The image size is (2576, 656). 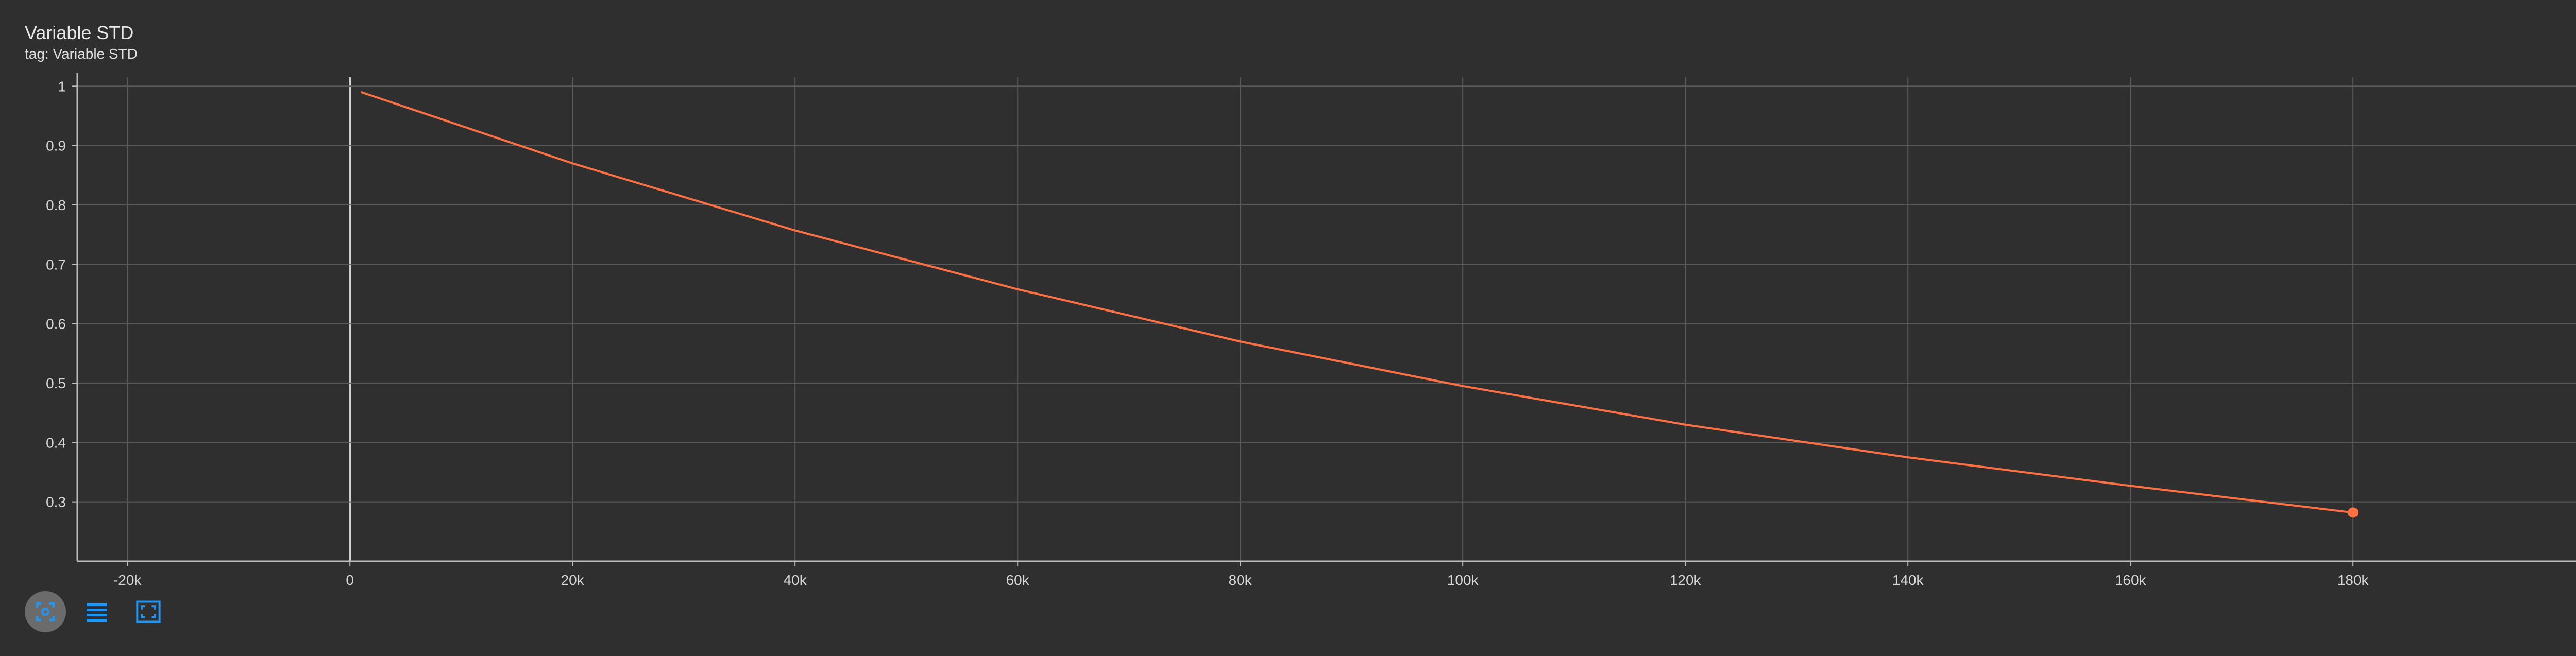 What do you see at coordinates (2353, 580) in the screenshot?
I see `x-tick-label: 180k` at bounding box center [2353, 580].